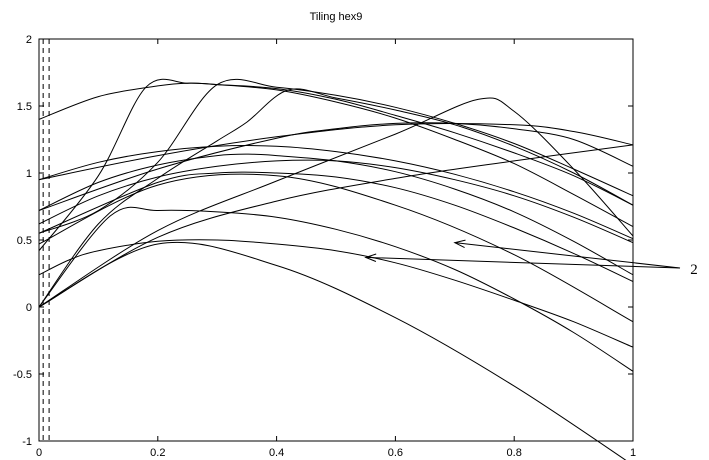  What do you see at coordinates (24, 241) in the screenshot?
I see `y-tick-label: 0.5` at bounding box center [24, 241].